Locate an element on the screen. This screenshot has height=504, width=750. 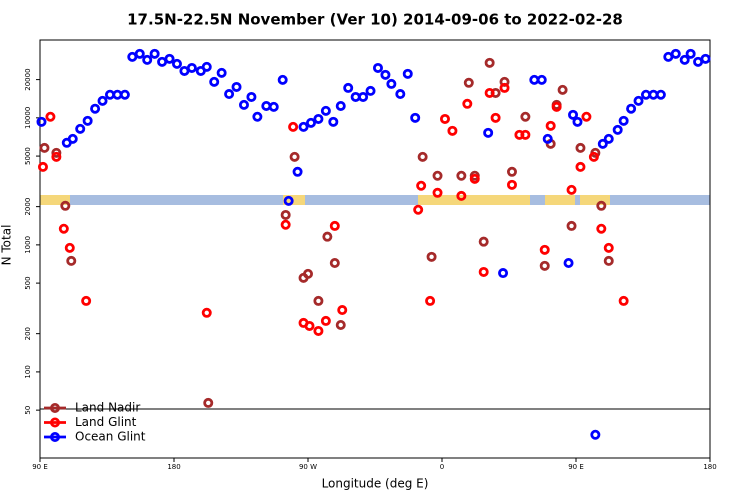
legend-label: Ocean Glint is located at coordinates (110, 437).